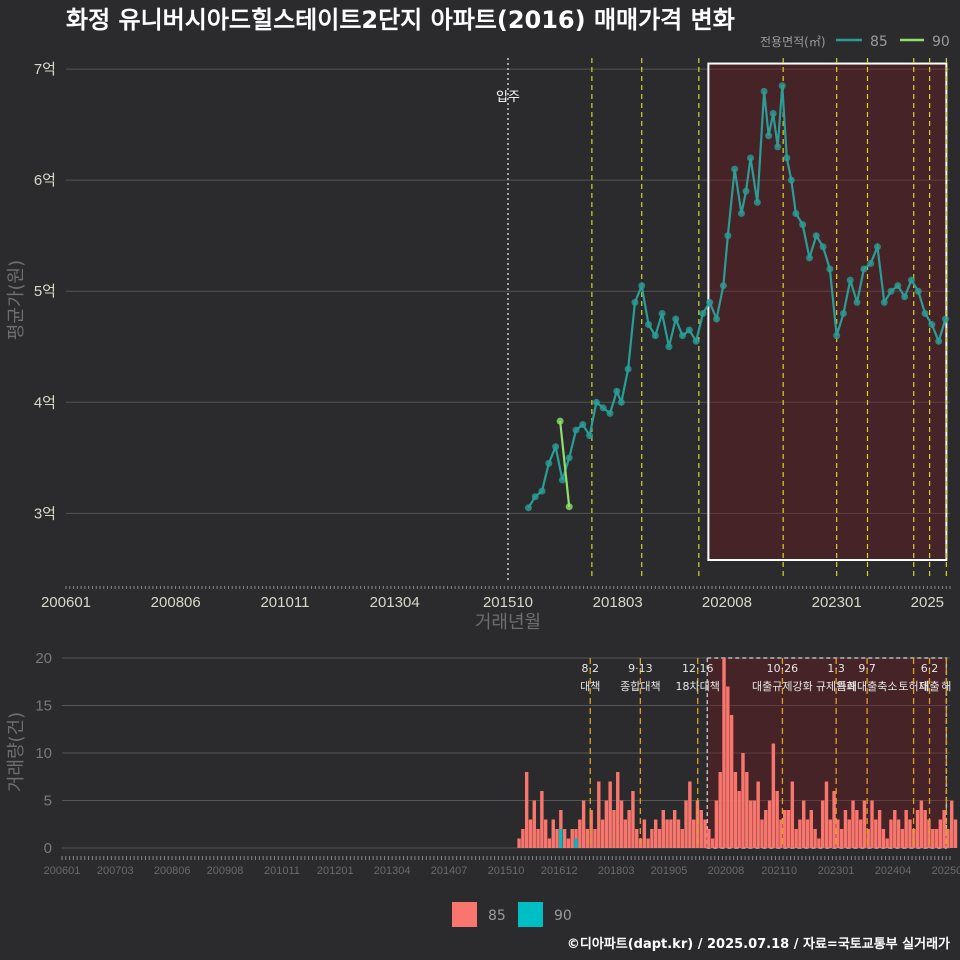 The width and height of the screenshot is (960, 960). I want to click on legend-label-85: 85, so click(879, 42).